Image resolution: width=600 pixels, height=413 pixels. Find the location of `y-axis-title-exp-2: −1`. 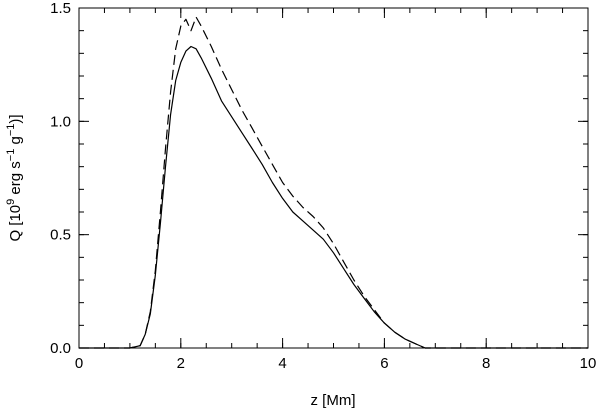

y-axis-title-exp-2: −1 is located at coordinates (11, 155).